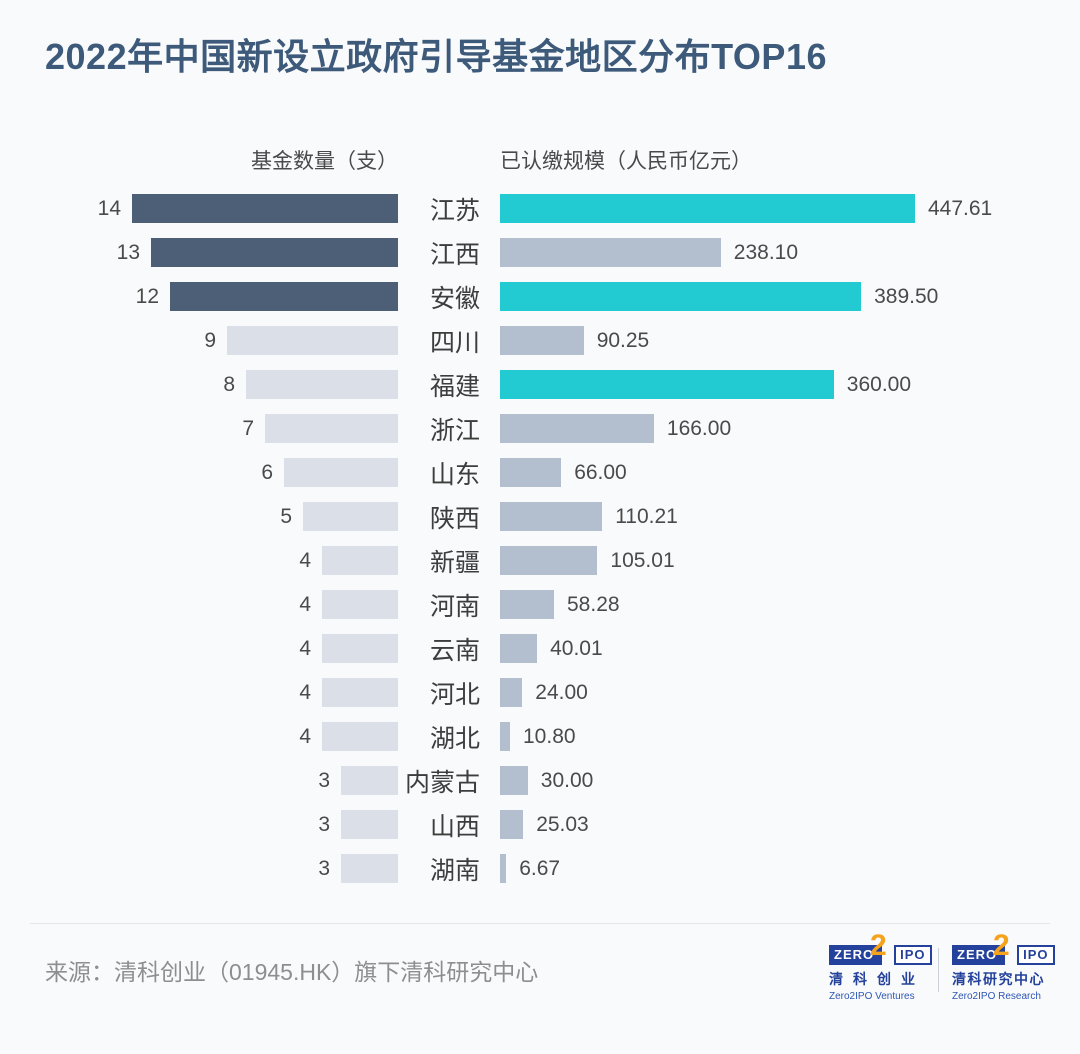 This screenshot has width=1080, height=1054. What do you see at coordinates (454, 474) in the screenshot?
I see `region-label: 山东` at bounding box center [454, 474].